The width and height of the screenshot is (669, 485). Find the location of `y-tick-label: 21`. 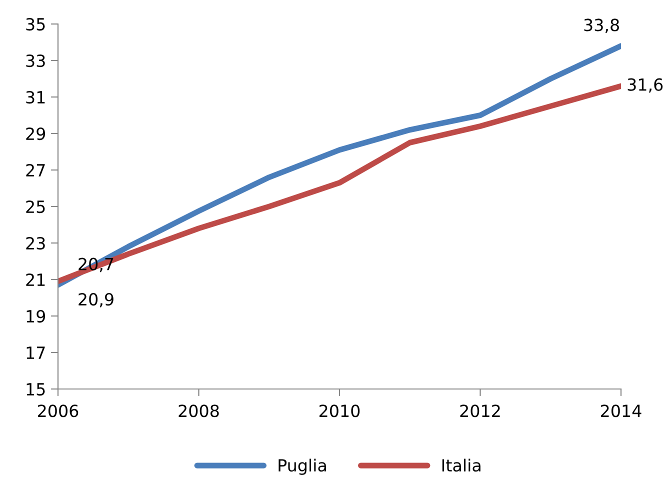

y-tick-label: 21 is located at coordinates (35, 279).